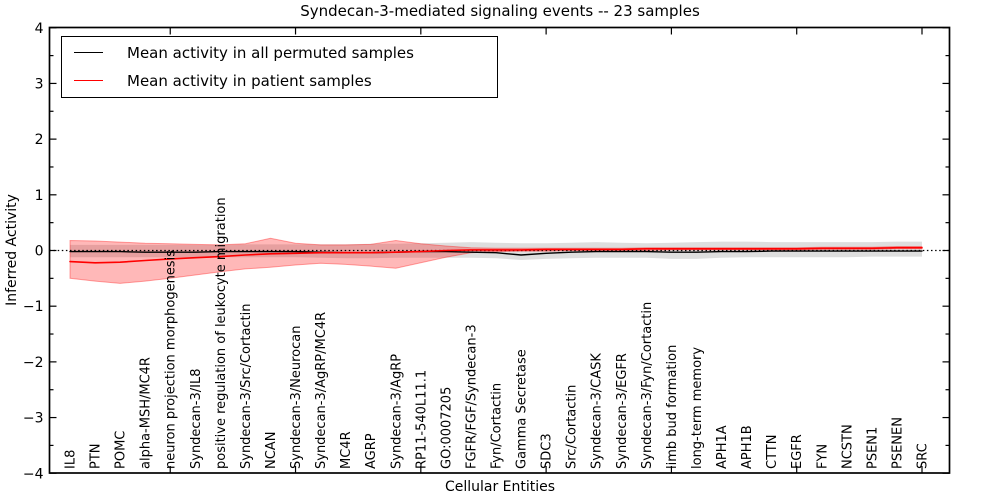 The width and height of the screenshot is (1000, 500). I want to click on legend-label-patient: Mean activity in patient samples, so click(249, 80).